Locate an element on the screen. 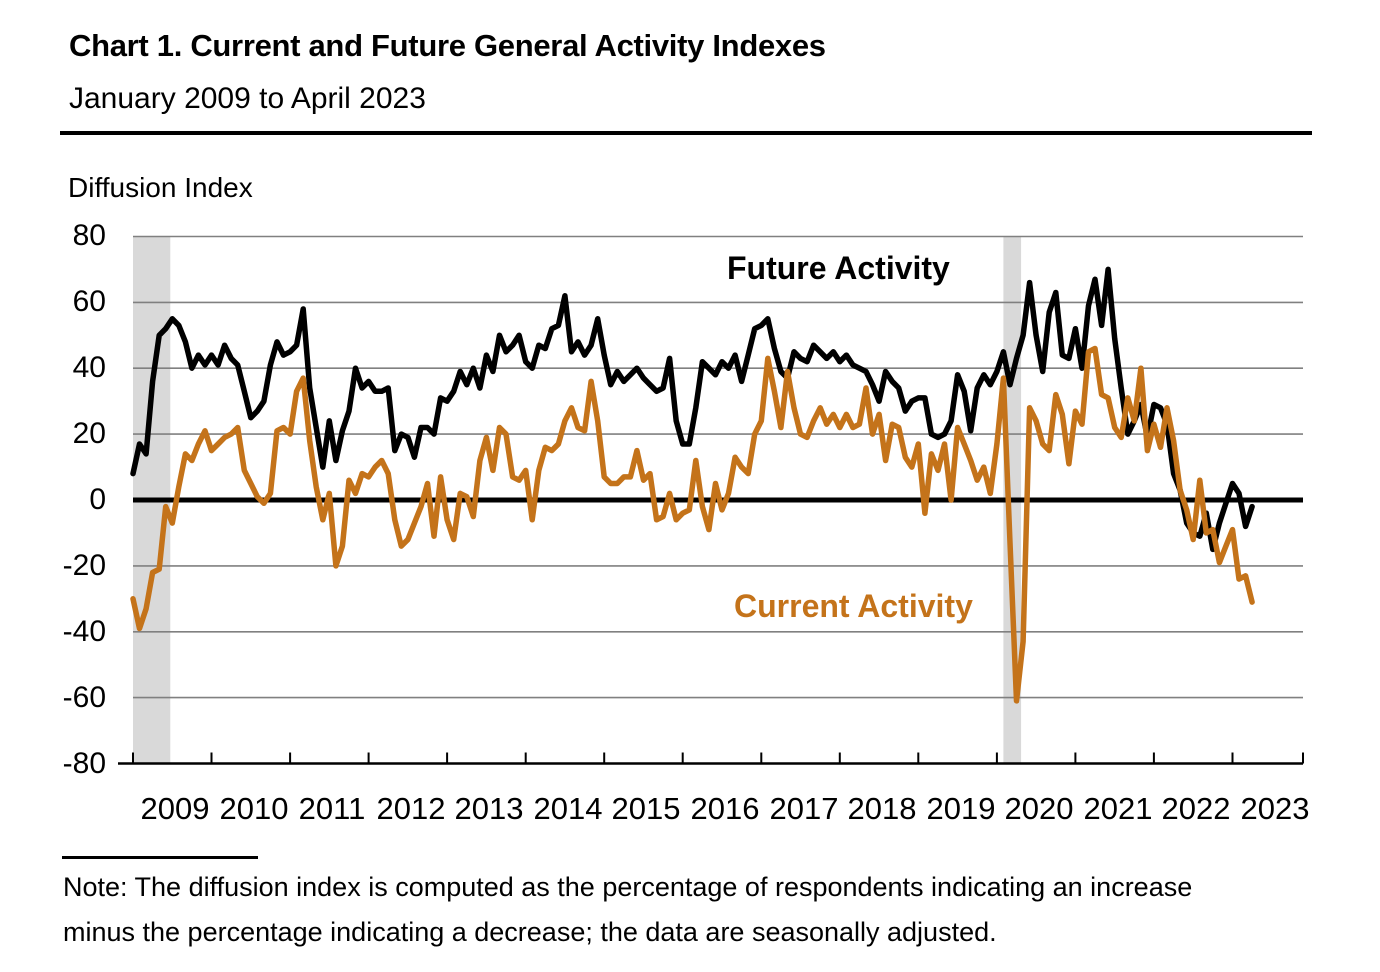 The image size is (1380, 972). x-tick-label-2013: 2013 is located at coordinates (489, 808).